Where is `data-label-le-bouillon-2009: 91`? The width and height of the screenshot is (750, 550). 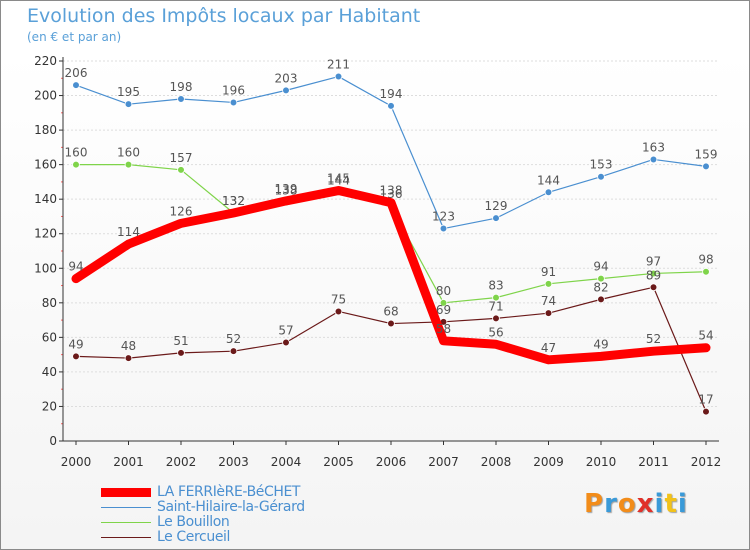
data-label-le-bouillon-2009: 91 is located at coordinates (548, 272).